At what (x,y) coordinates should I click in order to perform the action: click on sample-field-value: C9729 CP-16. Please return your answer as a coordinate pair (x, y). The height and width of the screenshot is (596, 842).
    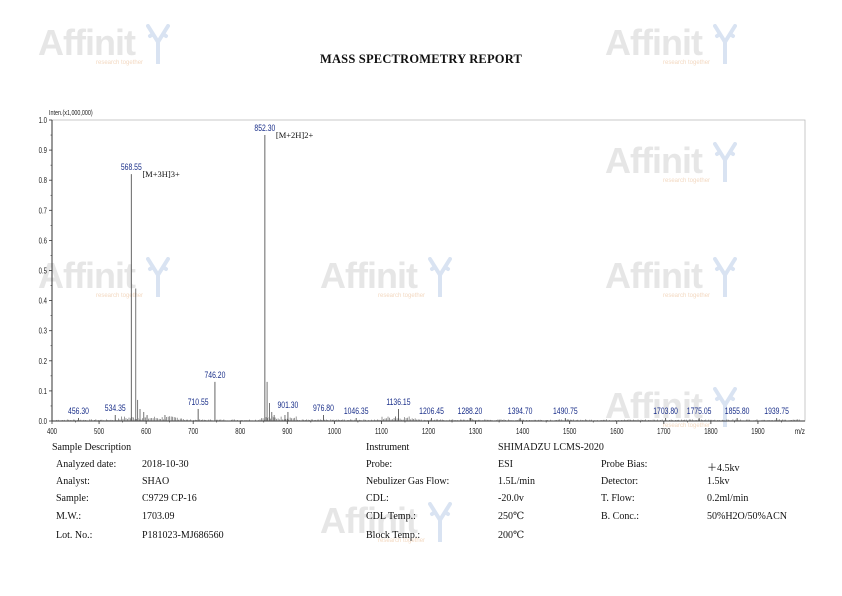
    Looking at the image, I should click on (169, 498).